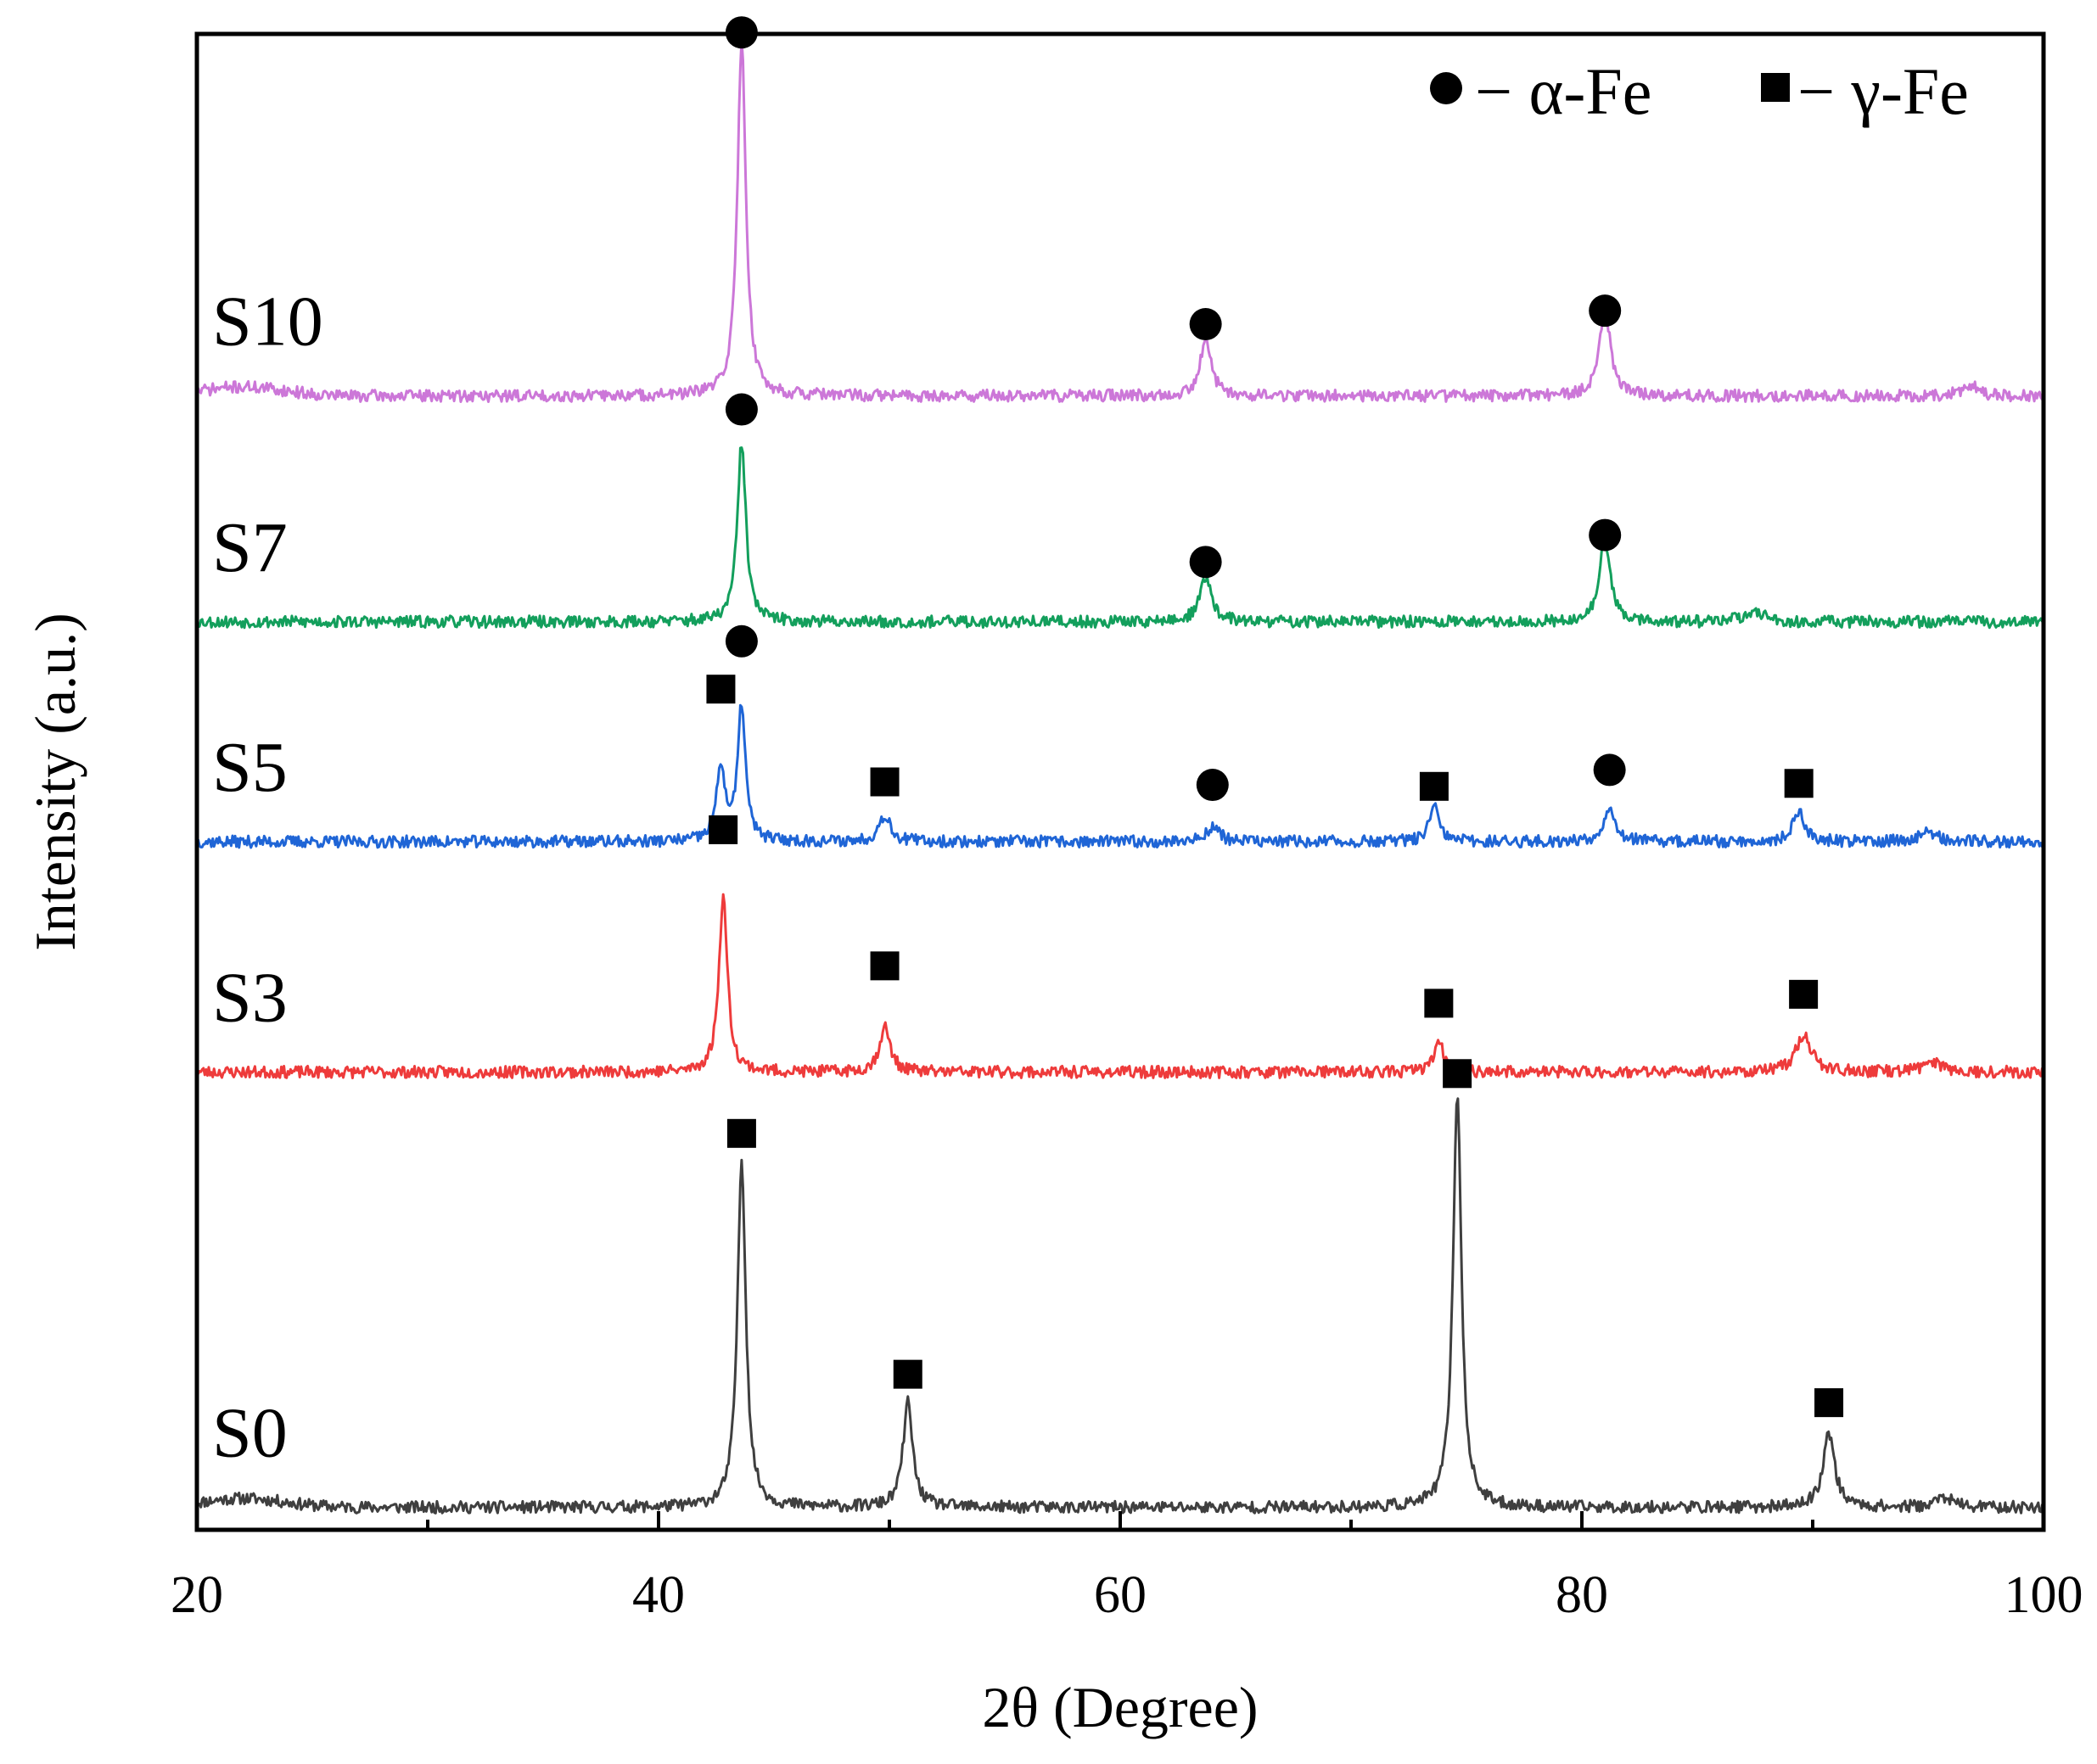 This screenshot has width=2097, height=1764. Describe the element at coordinates (1775, 87) in the screenshot. I see `legend-gamma-marker` at that location.